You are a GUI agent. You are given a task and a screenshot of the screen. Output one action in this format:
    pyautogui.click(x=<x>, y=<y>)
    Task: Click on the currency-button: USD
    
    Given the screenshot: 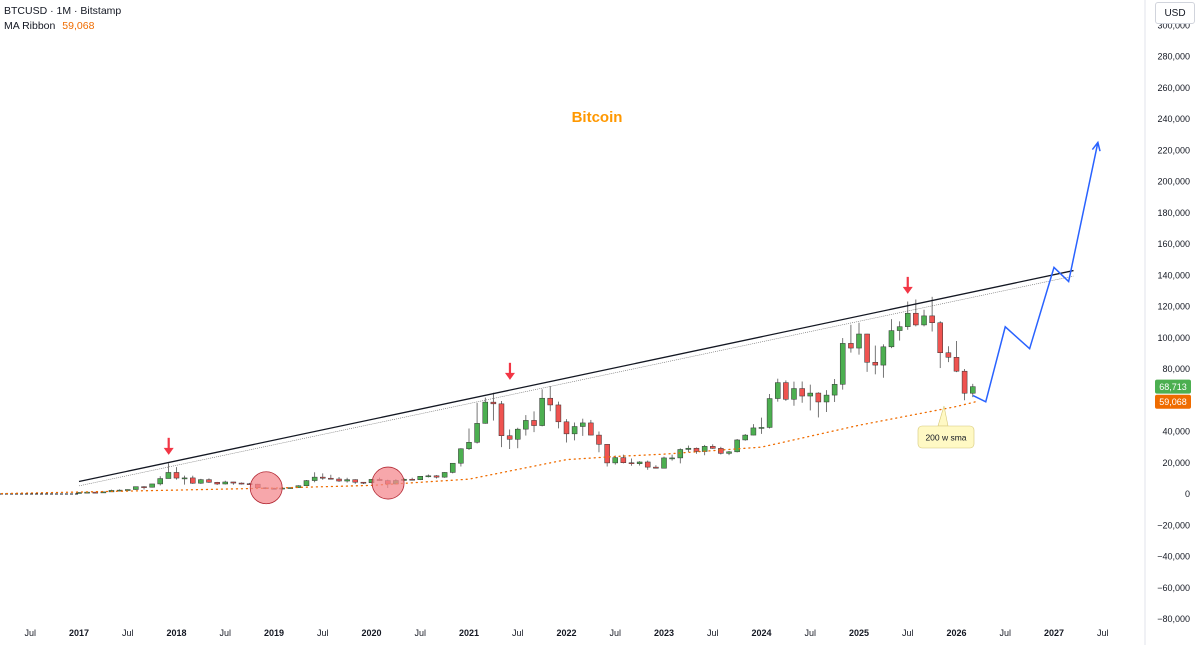 What is the action you would take?
    pyautogui.click(x=1175, y=13)
    